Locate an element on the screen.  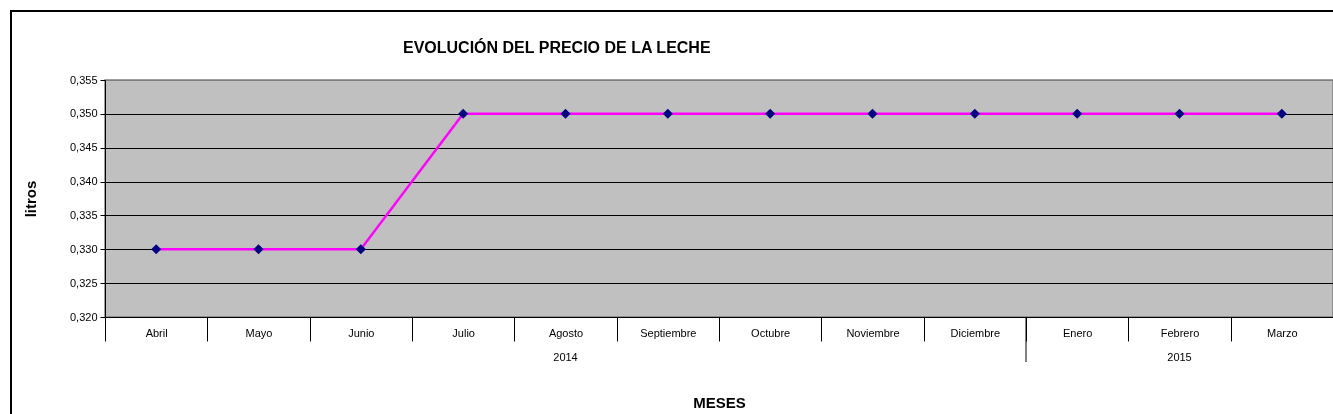
y-tick-label: 0,330 is located at coordinates (83, 248).